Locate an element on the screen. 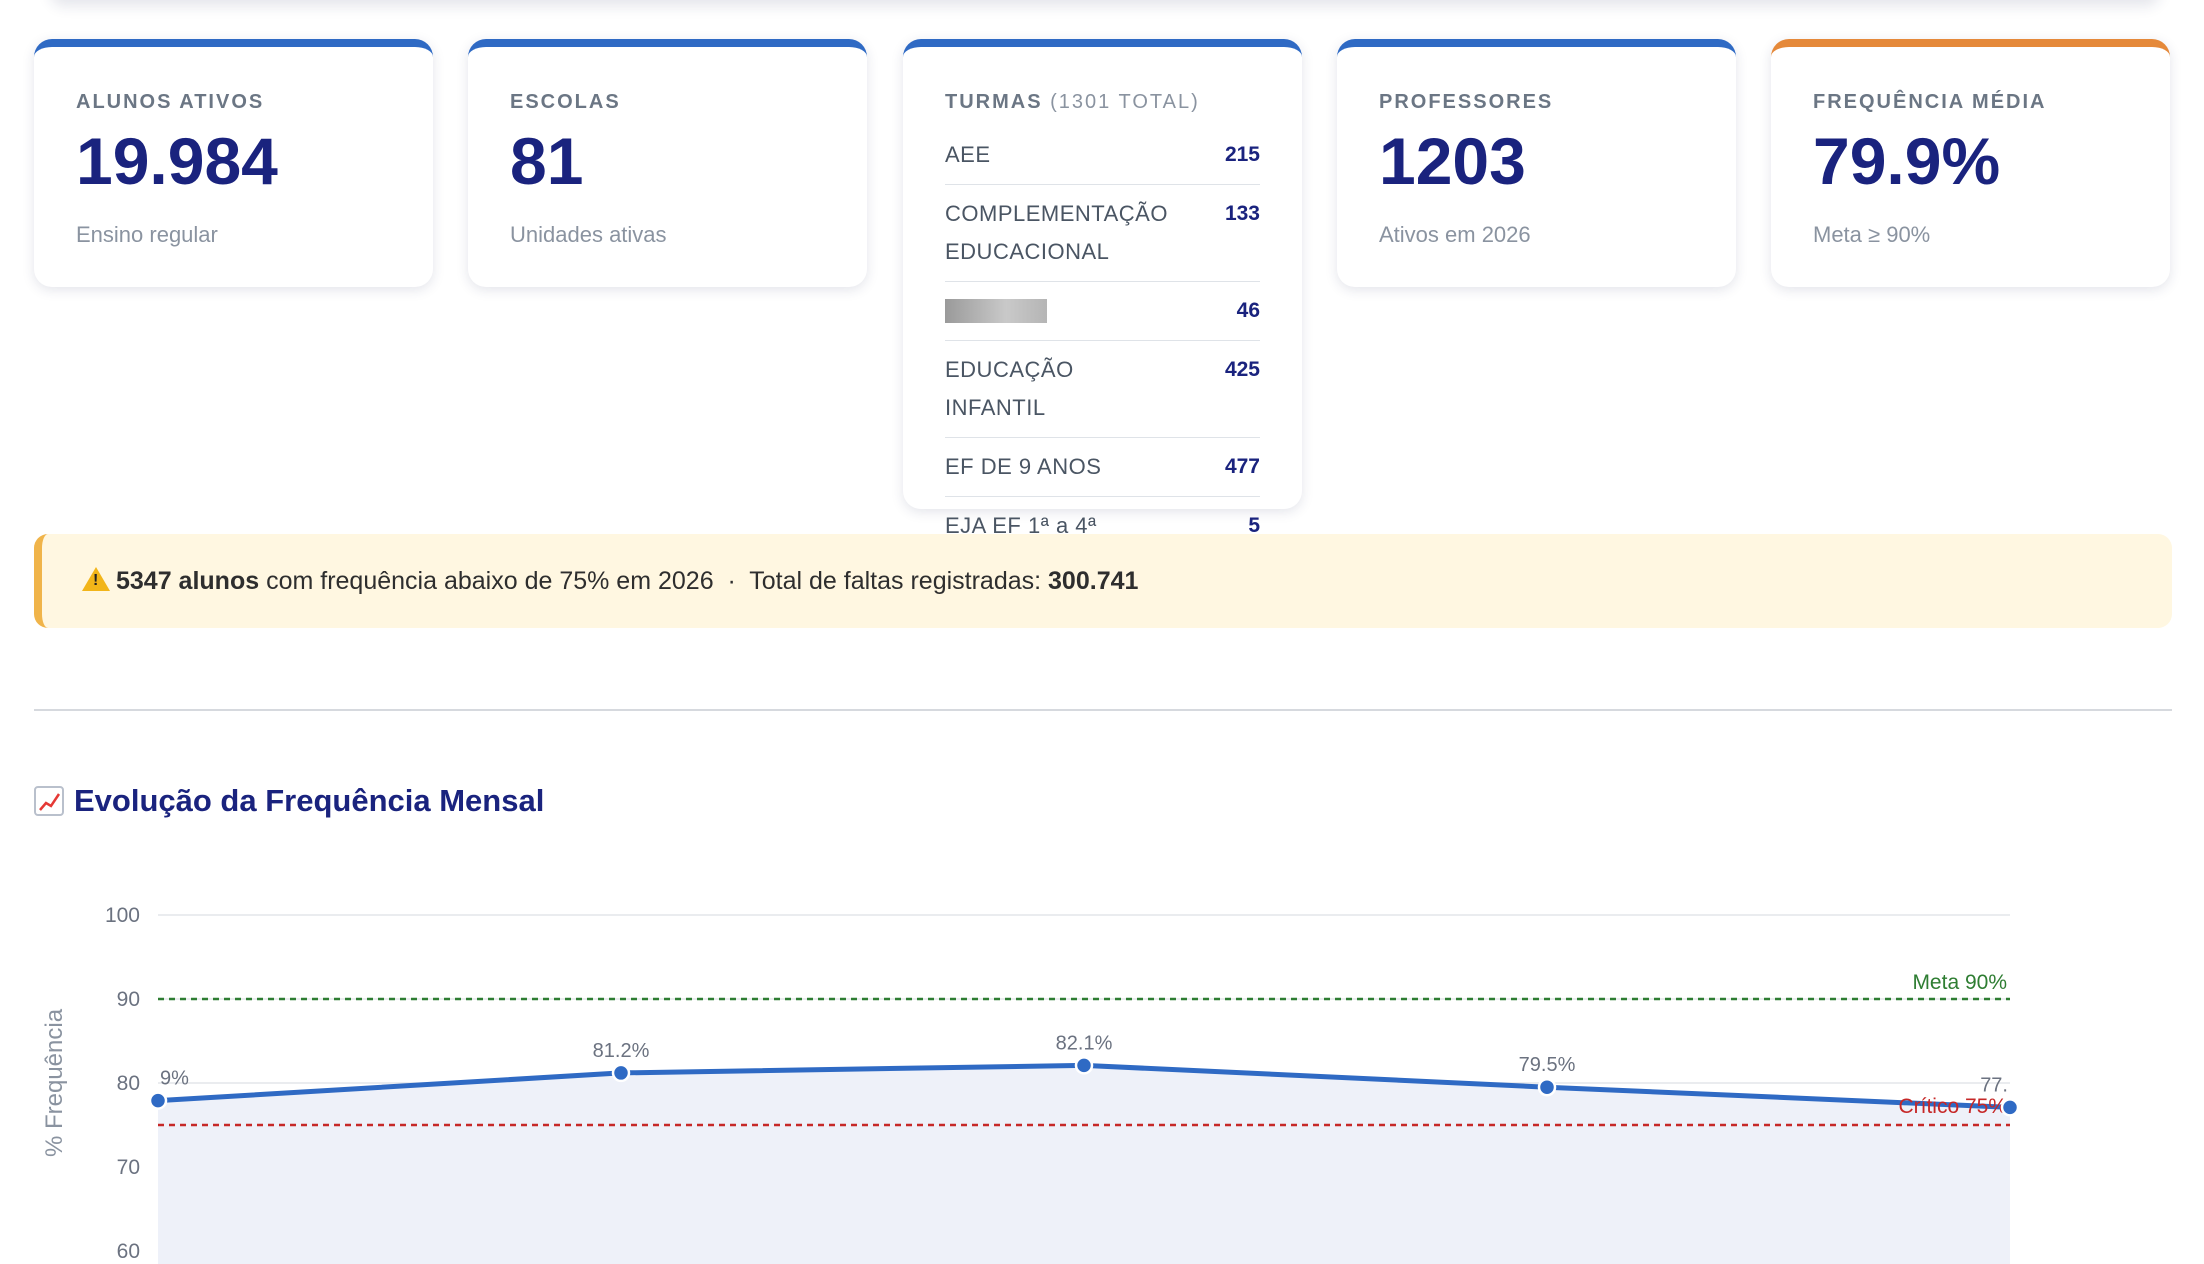 Image resolution: width=2204 pixels, height=1264 pixels. data-label: 81.2% is located at coordinates (621, 1051).